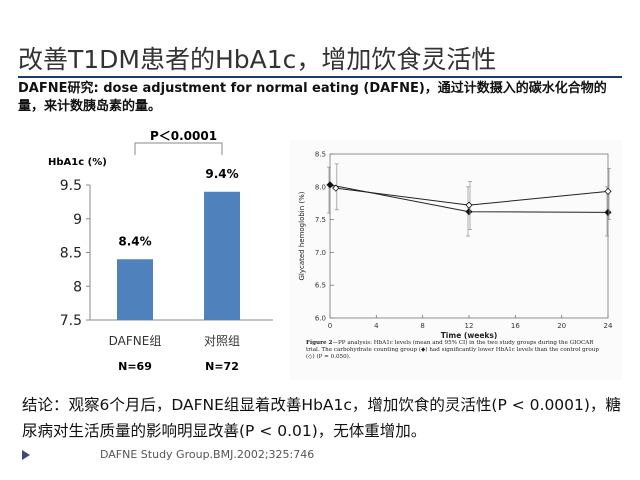  Describe the element at coordinates (26, 455) in the screenshot. I see `bullet-triangle-icon` at that location.